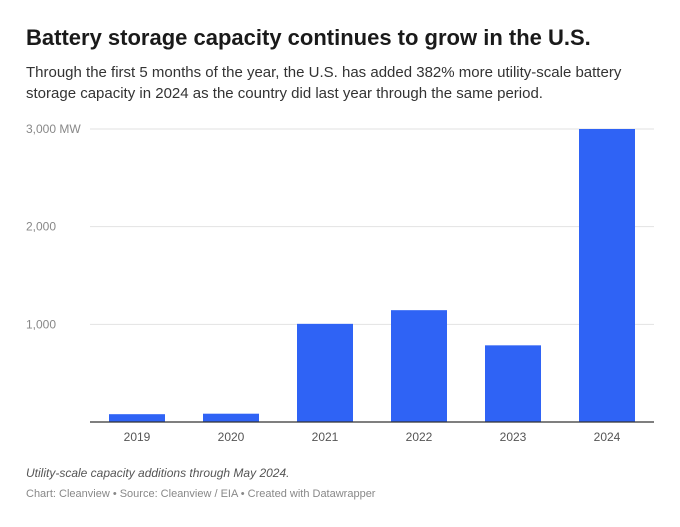  I want to click on bar-2021, so click(325, 372).